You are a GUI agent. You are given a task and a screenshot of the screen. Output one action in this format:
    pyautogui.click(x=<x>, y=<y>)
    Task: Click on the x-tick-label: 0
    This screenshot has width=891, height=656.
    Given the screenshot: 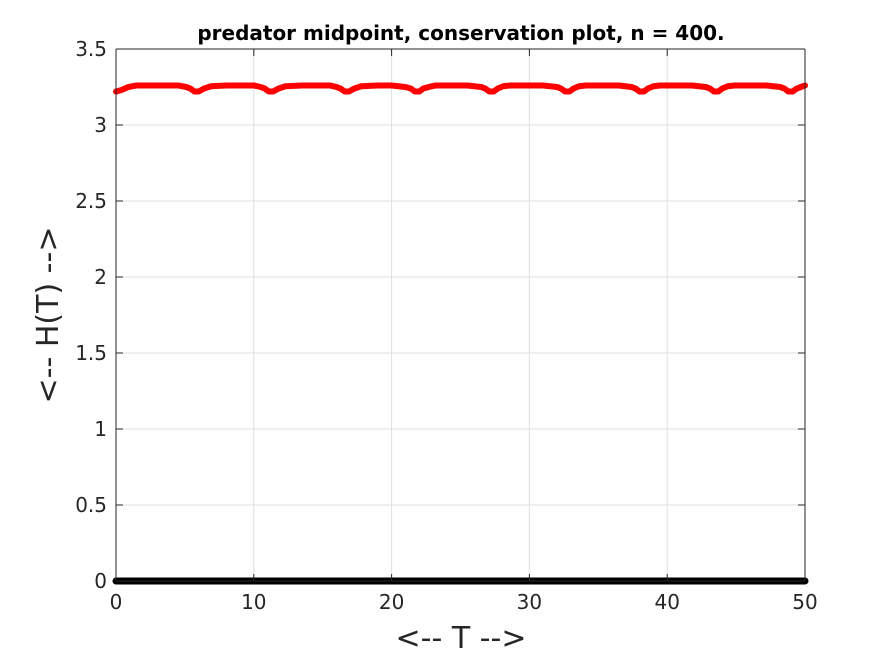 What is the action you would take?
    pyautogui.click(x=116, y=602)
    